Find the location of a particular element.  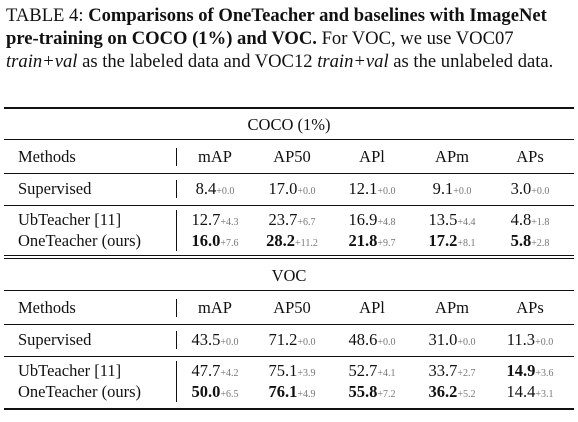

result-gain: +6.7 is located at coordinates (306, 222).